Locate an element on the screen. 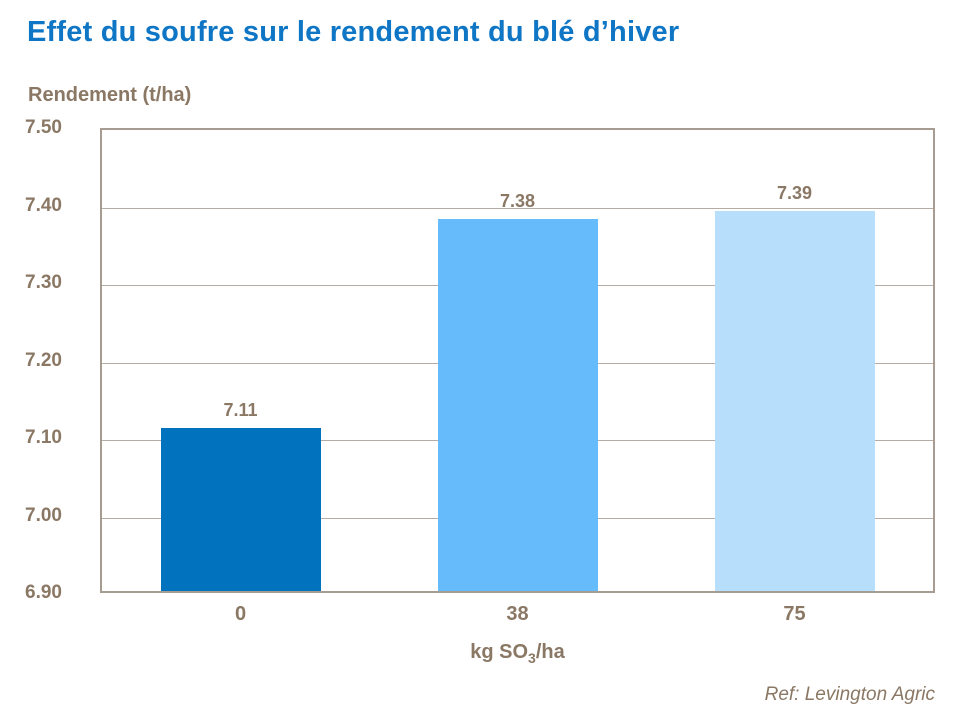 This screenshot has height=720, width=960. x-axis-title-subscript: 3 is located at coordinates (532, 658).